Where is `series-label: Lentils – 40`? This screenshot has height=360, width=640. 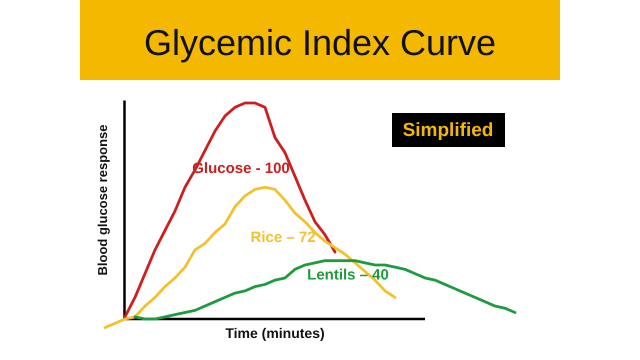 series-label: Lentils – 40 is located at coordinates (348, 275).